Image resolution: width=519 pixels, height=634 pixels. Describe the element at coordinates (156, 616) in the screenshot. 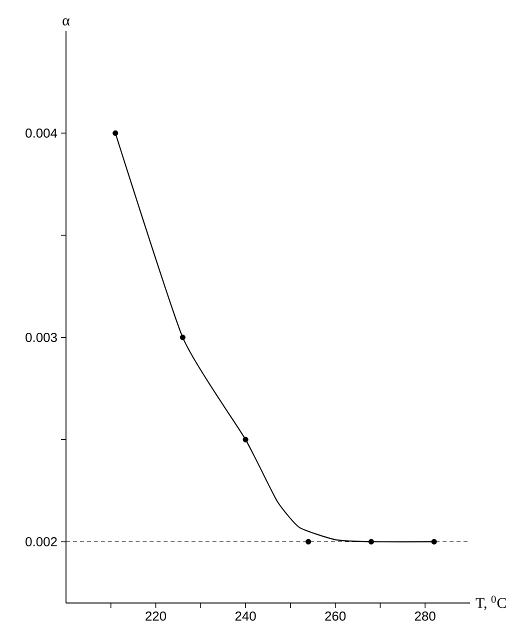

I see `x-tick-label: 220` at that location.